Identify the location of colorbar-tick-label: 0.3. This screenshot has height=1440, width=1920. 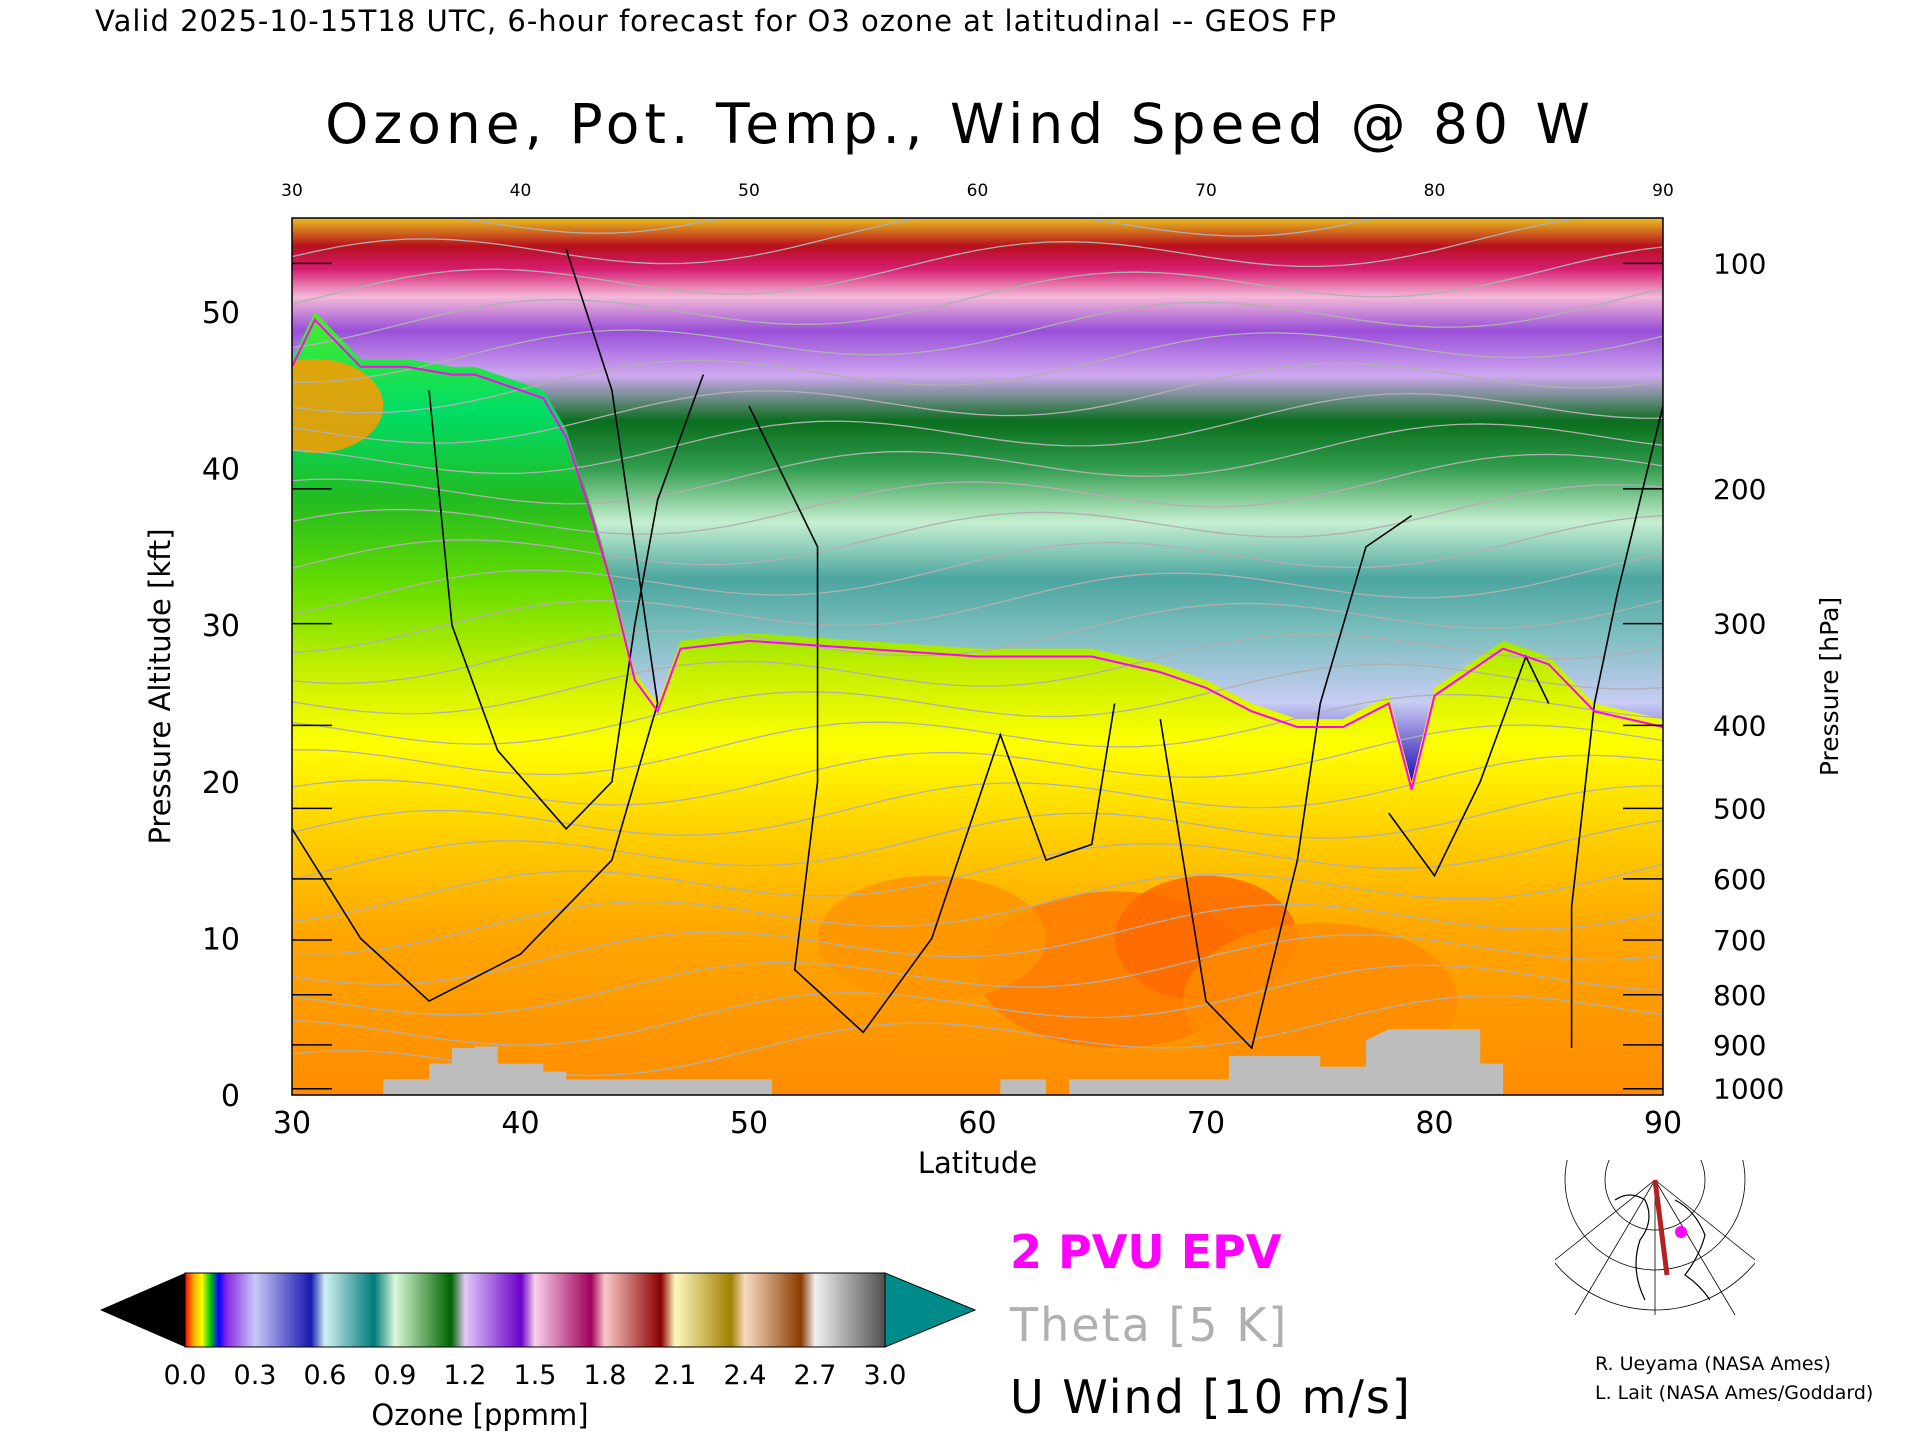
(255, 1375).